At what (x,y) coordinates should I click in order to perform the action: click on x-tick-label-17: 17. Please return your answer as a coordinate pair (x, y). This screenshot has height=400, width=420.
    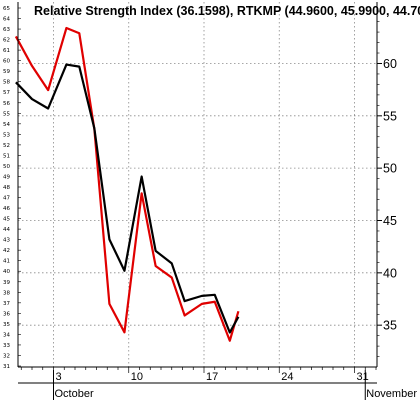
    Looking at the image, I should click on (212, 377).